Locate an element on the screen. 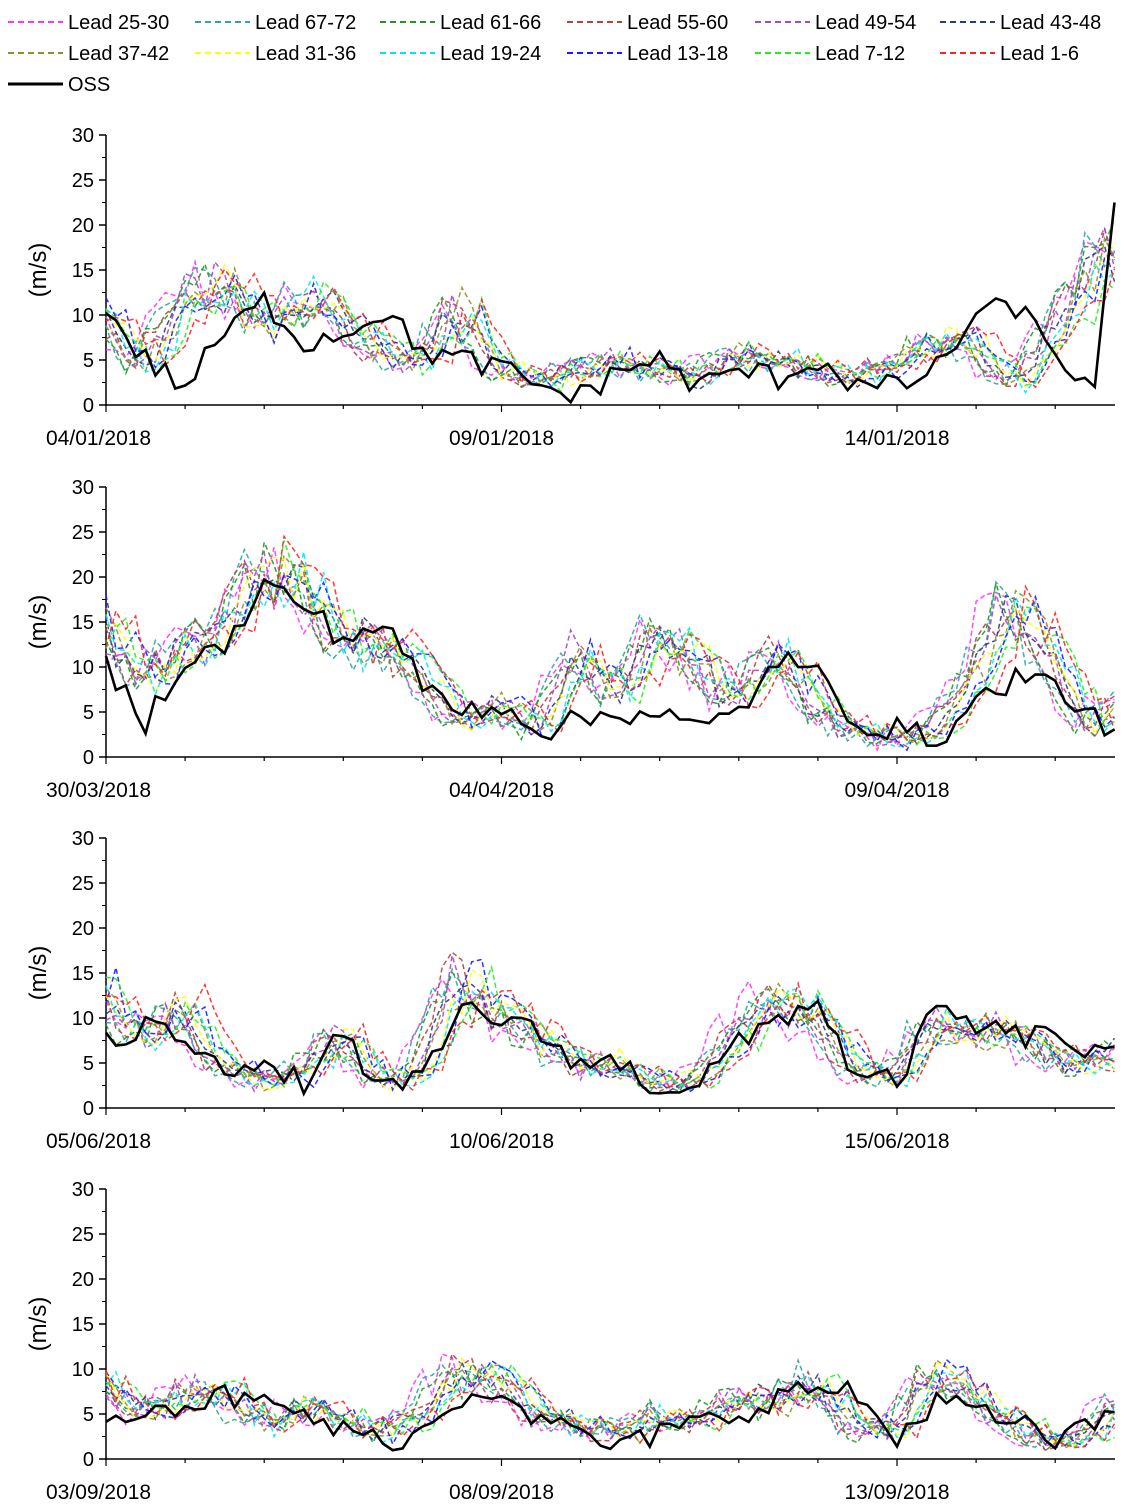 This screenshot has width=1125, height=1504. x-tick-label: 14/01/2018 is located at coordinates (896, 438).